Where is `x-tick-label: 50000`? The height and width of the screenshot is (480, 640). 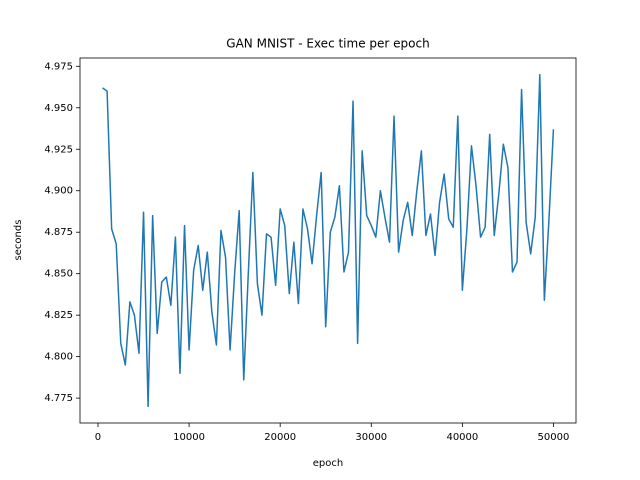
x-tick-label: 50000 is located at coordinates (554, 437).